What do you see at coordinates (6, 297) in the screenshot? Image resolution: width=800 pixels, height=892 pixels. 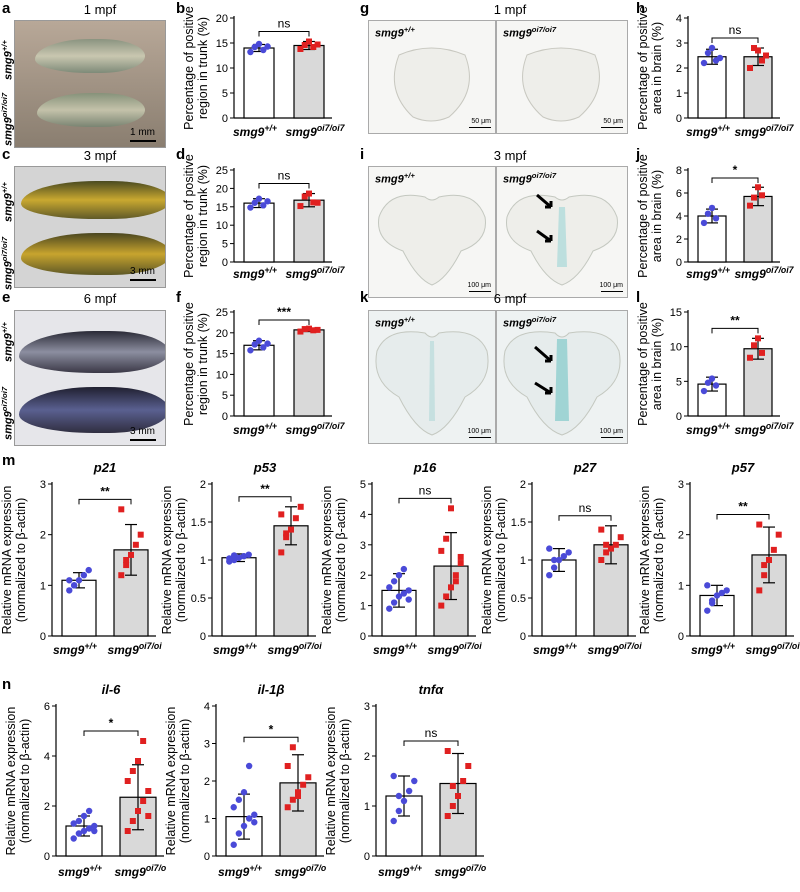 I see `panel-label-e: e` at bounding box center [6, 297].